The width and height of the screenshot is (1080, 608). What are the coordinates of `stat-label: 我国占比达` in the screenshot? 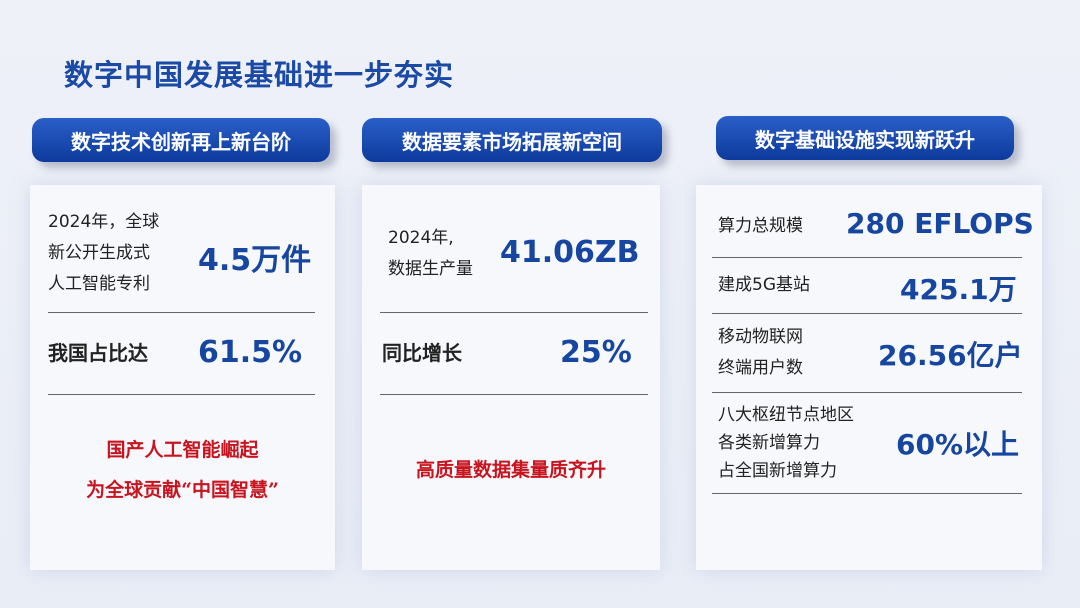 It's located at (98, 353).